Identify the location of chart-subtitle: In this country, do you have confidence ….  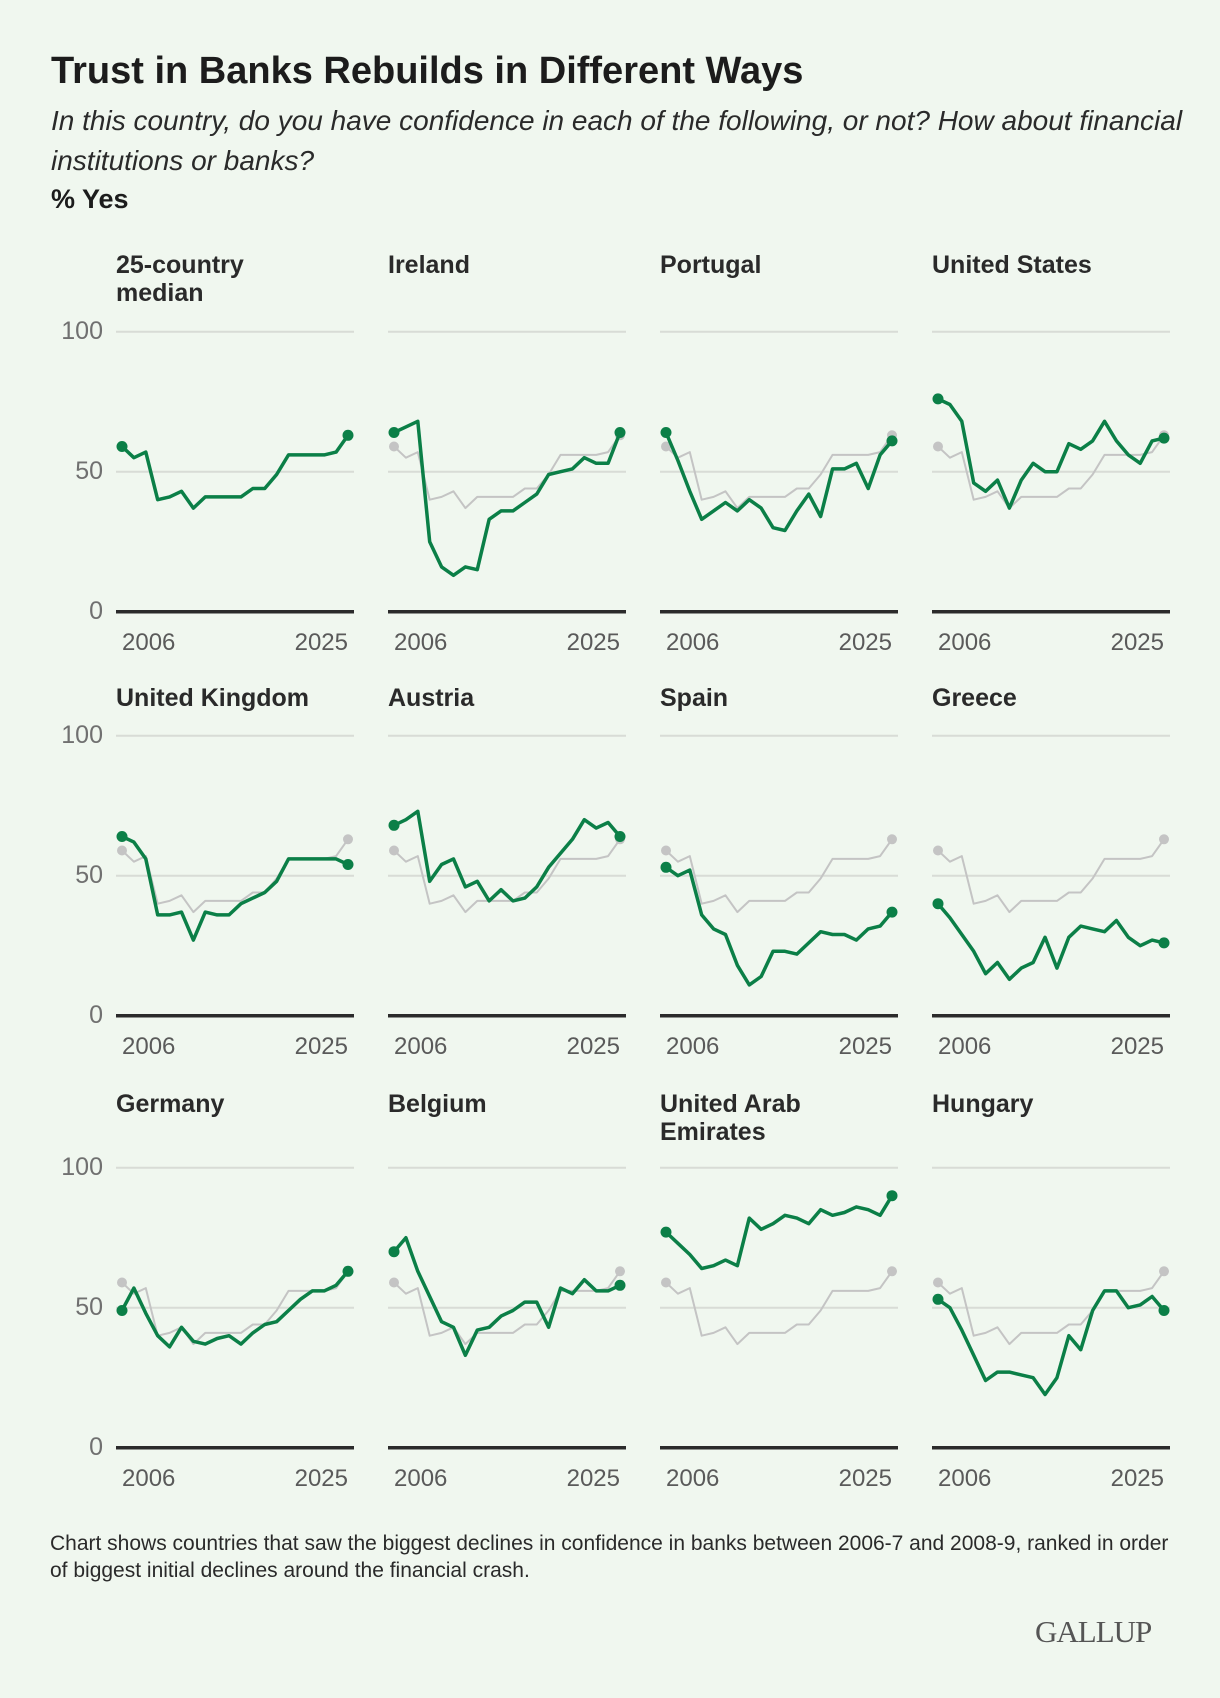
(617, 140).